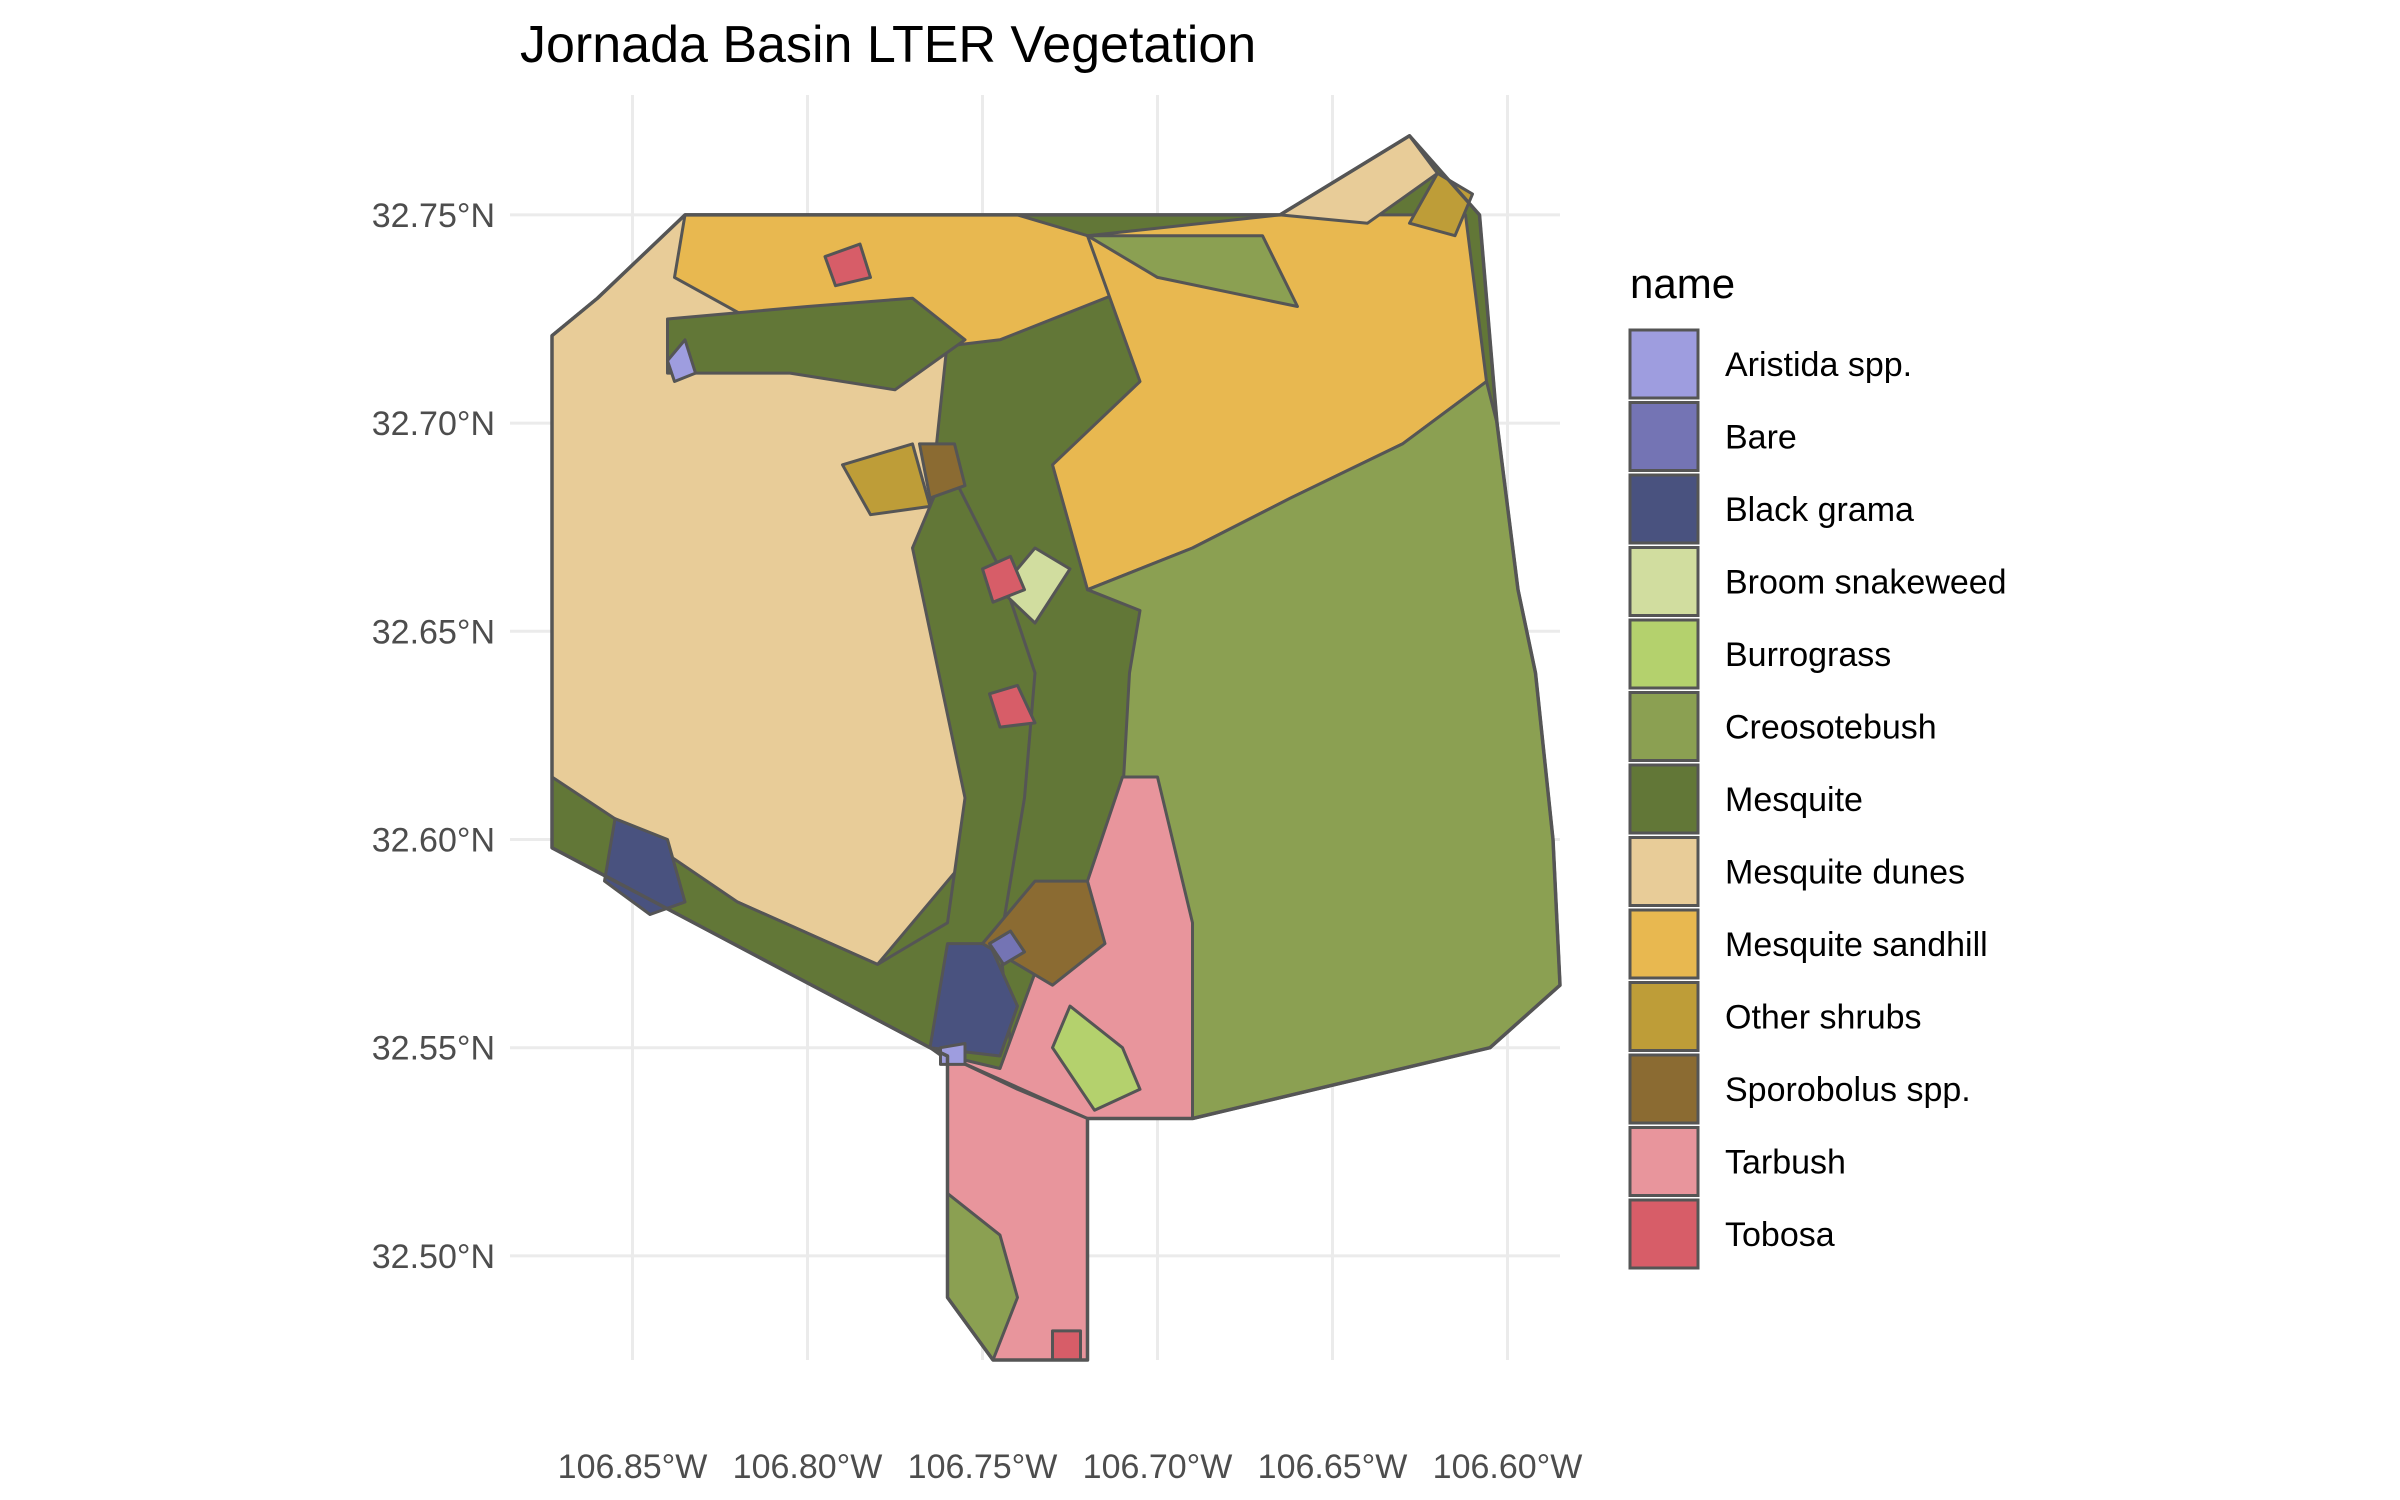 The height and width of the screenshot is (1500, 2400). I want to click on legend-key-mesquite, so click(1664, 799).